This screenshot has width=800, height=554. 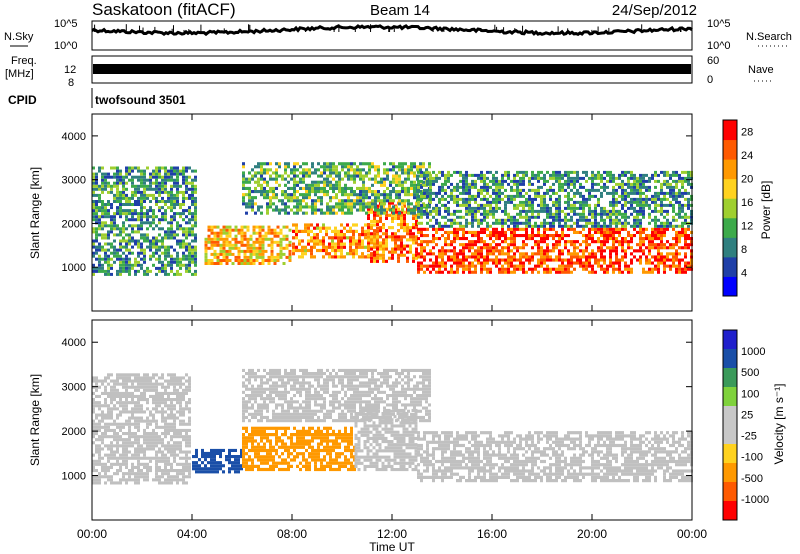 I want to click on freq-tick-top: 12, so click(x=70, y=70).